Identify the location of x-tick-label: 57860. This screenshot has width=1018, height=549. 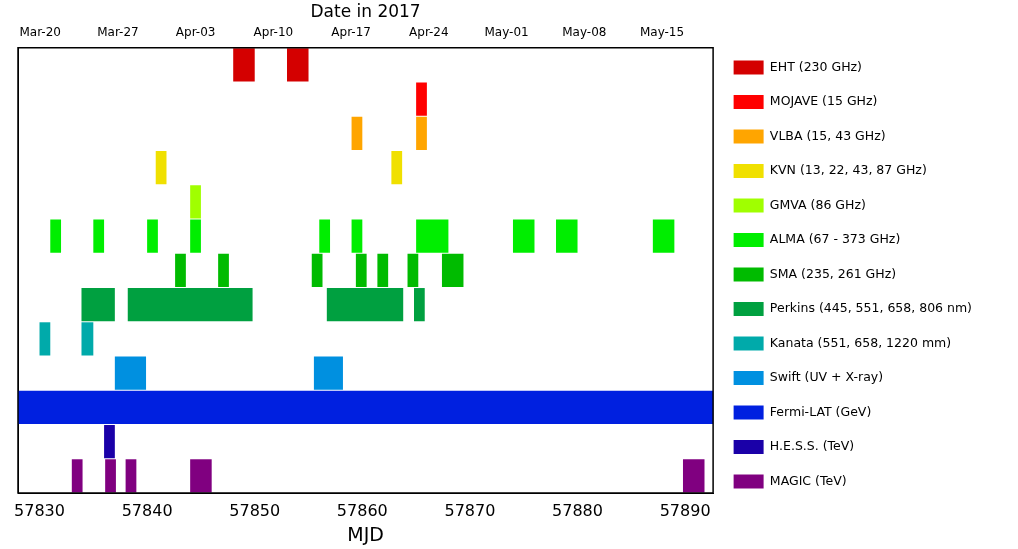
(362, 510).